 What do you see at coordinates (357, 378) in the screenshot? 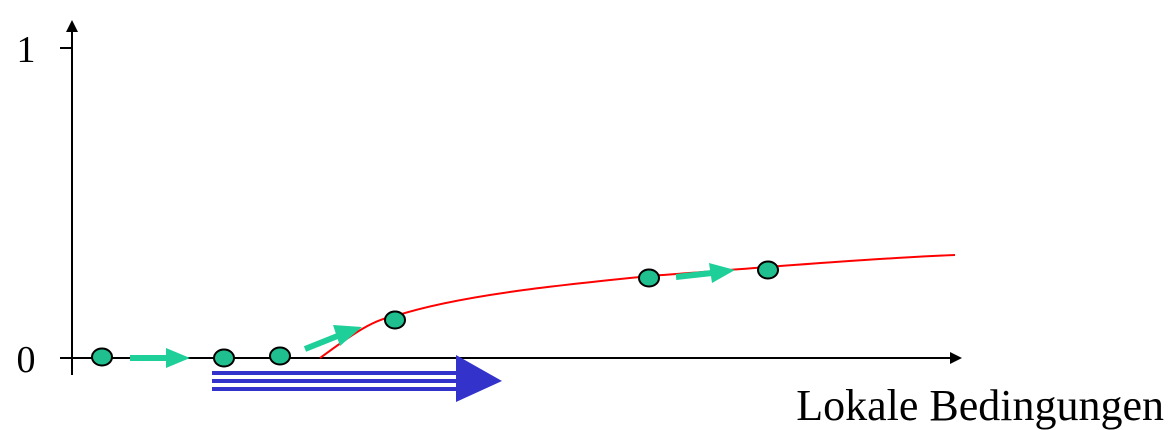
I see `main-direction-arrow` at bounding box center [357, 378].